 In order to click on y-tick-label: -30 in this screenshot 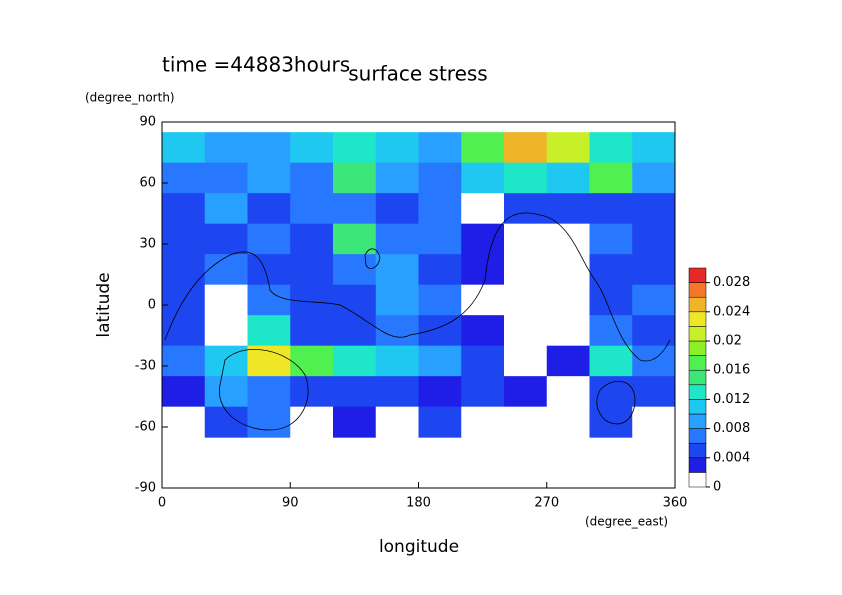, I will do `click(145, 366)`.